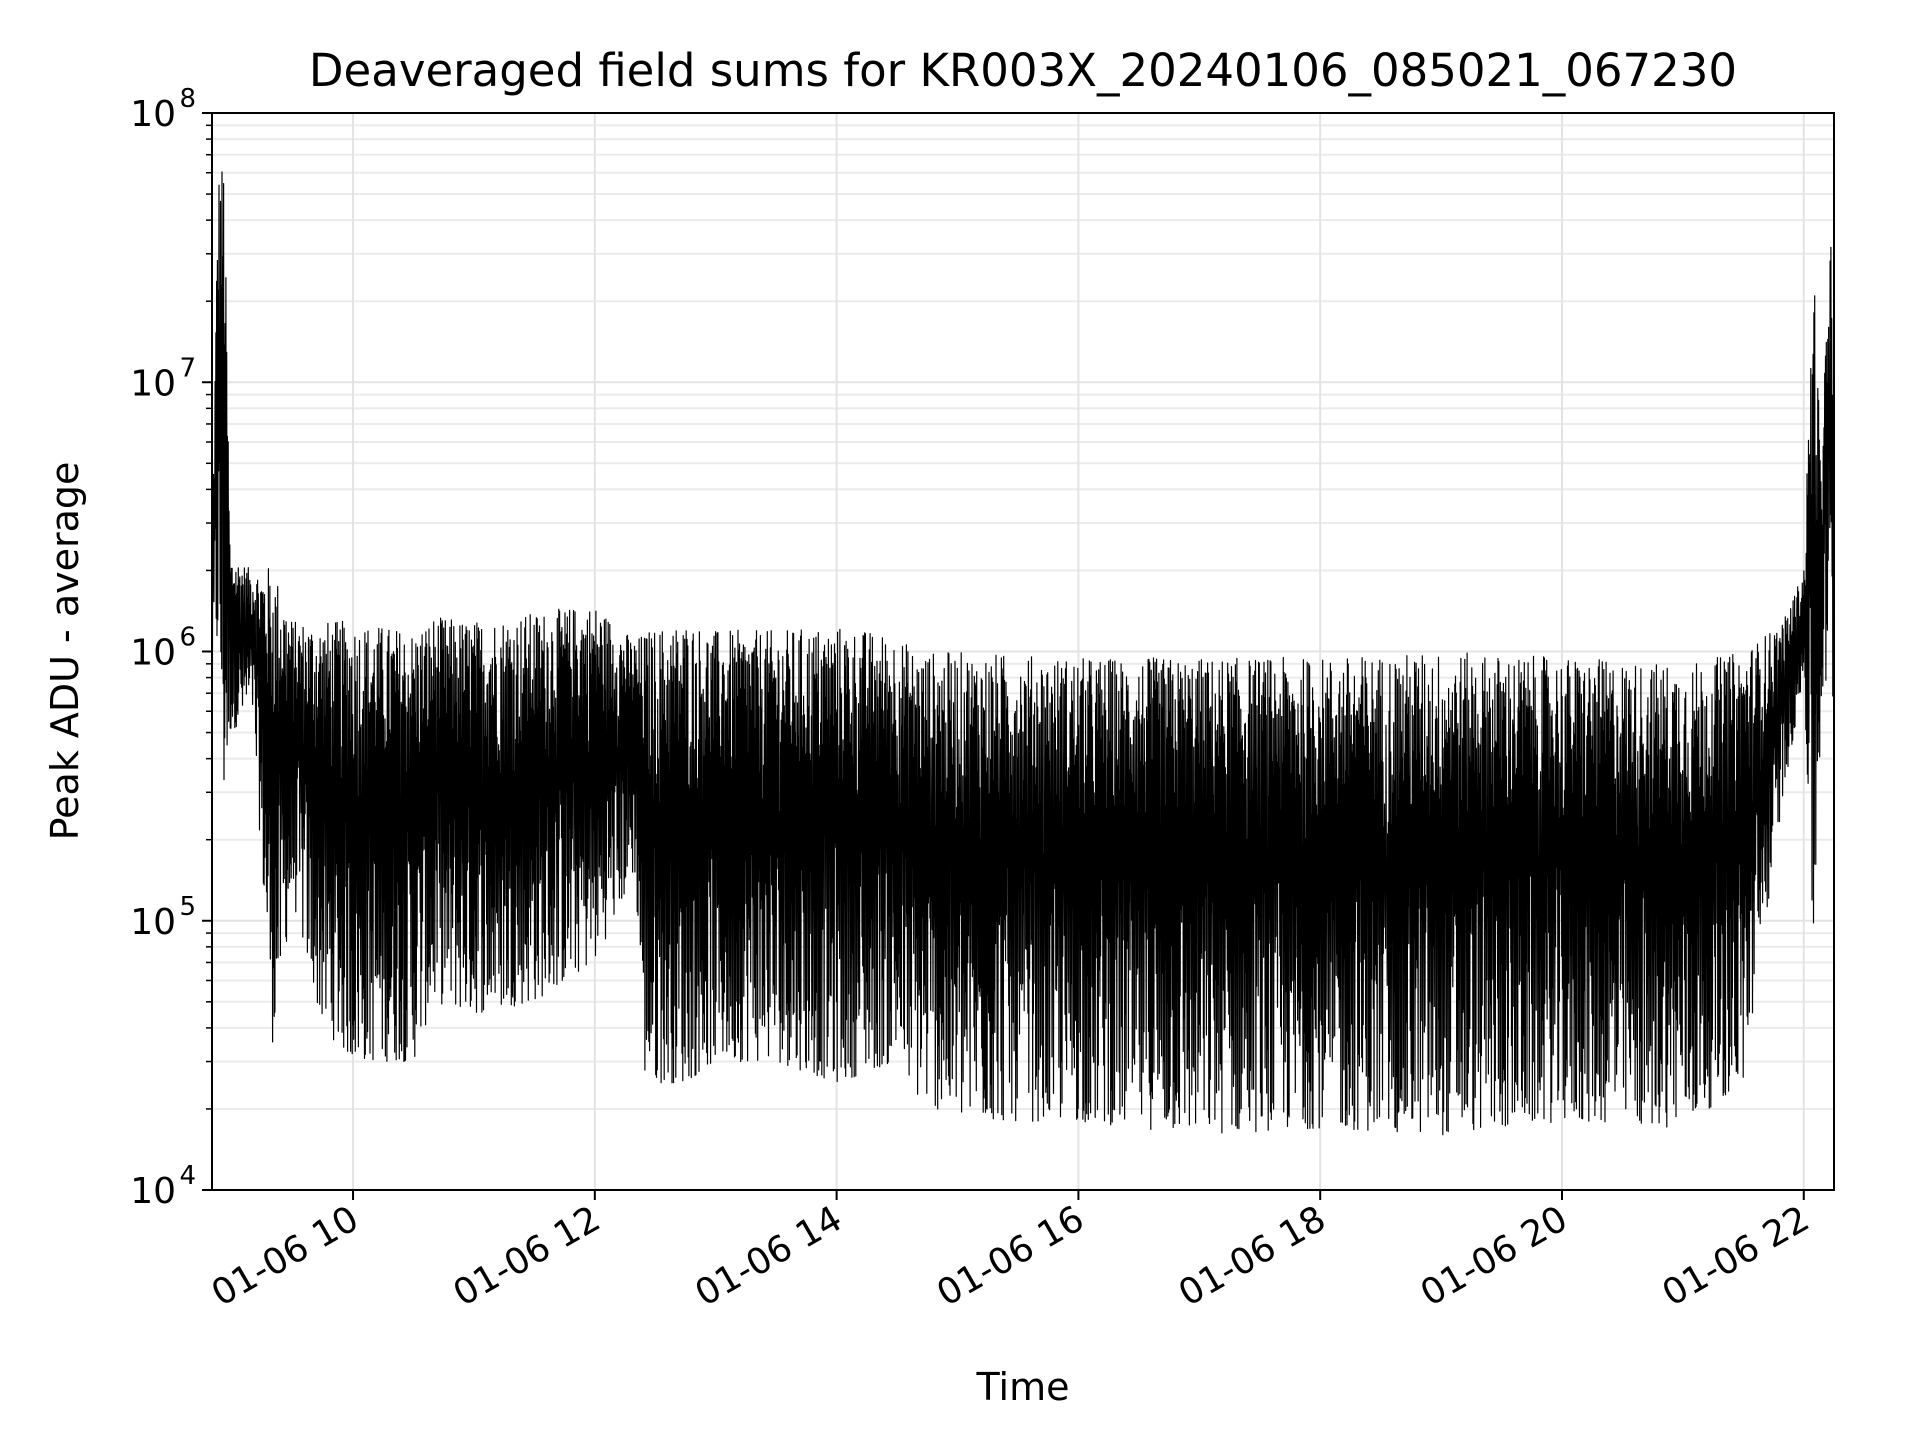 The height and width of the screenshot is (1440, 1920). Describe the element at coordinates (187, 368) in the screenshot. I see `y-tick-exponent: 7` at that location.